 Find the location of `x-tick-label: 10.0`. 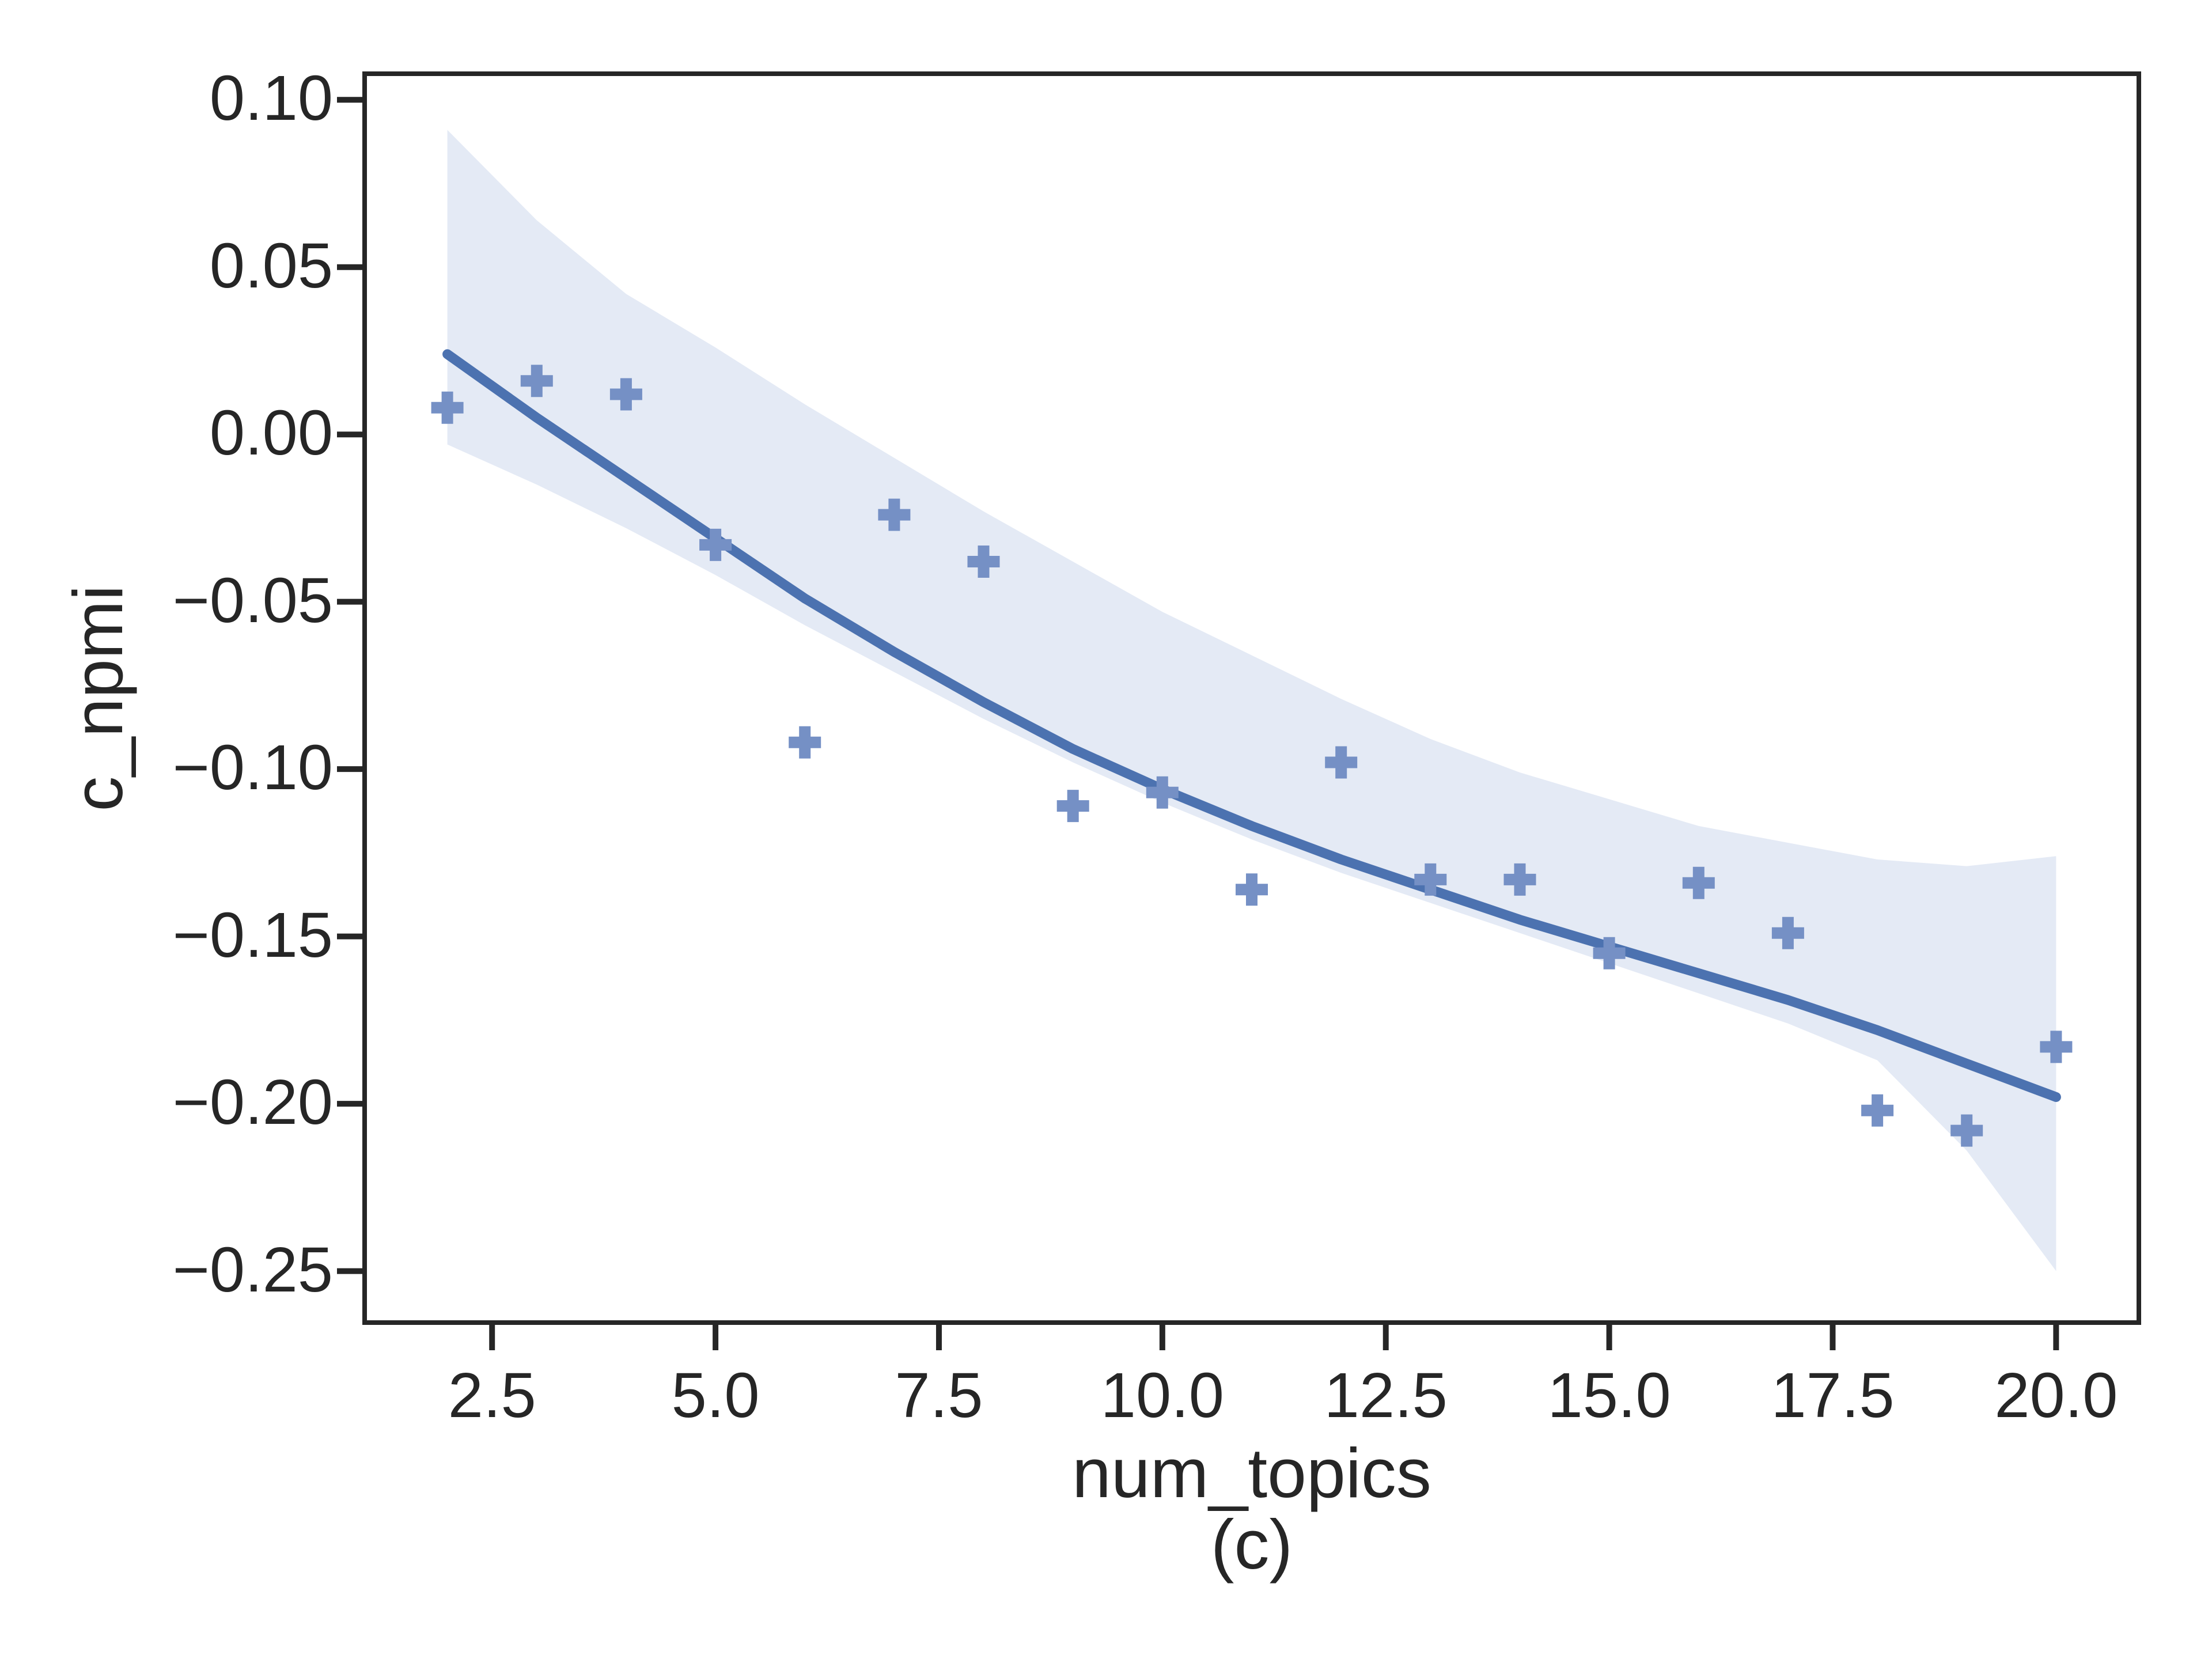

x-tick-label: 10.0 is located at coordinates (1162, 1395).